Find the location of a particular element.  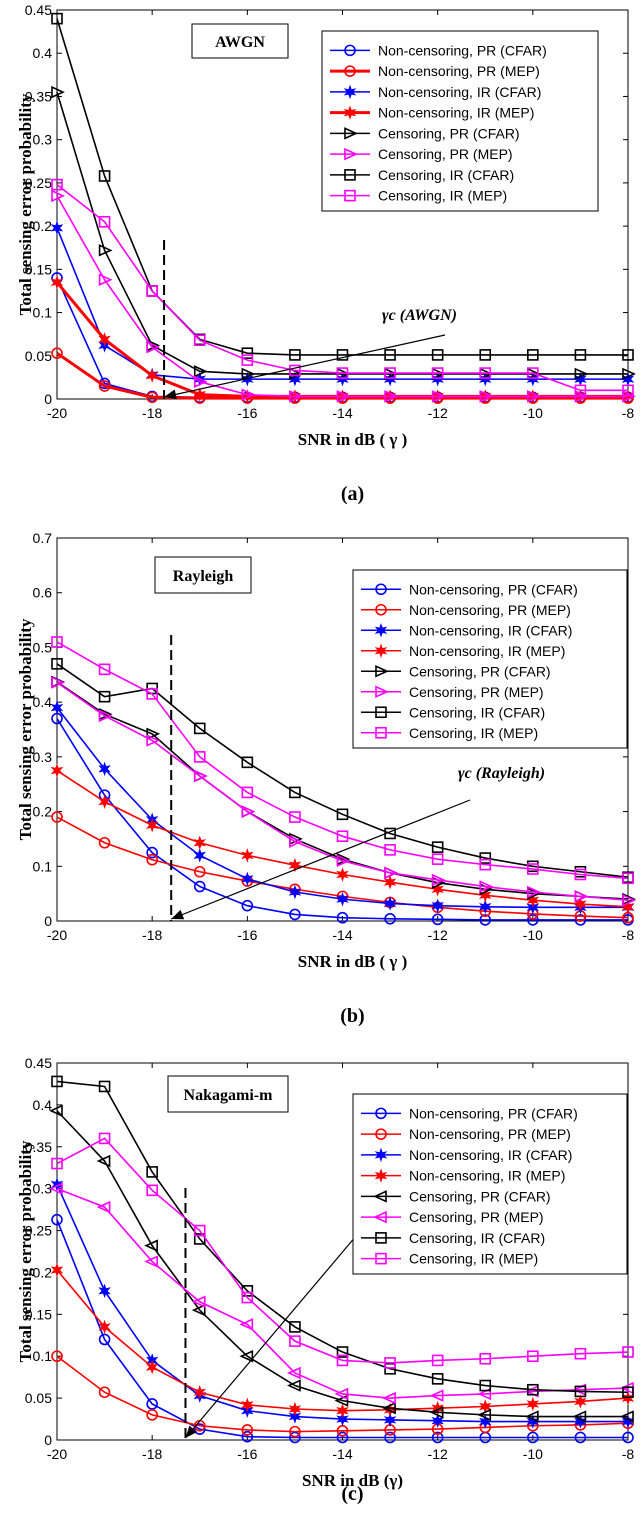

x-axis-label: SNR in dB (γ) is located at coordinates (352, 1480).